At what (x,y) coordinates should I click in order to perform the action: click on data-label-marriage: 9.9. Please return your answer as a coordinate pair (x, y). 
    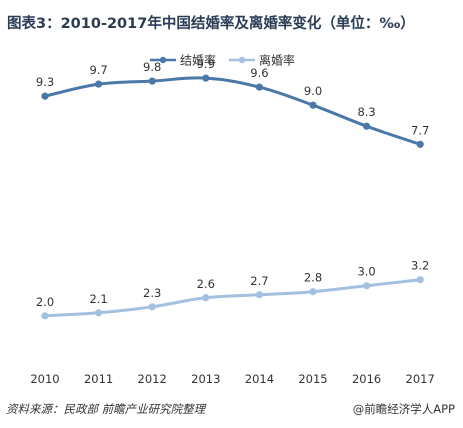
    Looking at the image, I should click on (206, 64).